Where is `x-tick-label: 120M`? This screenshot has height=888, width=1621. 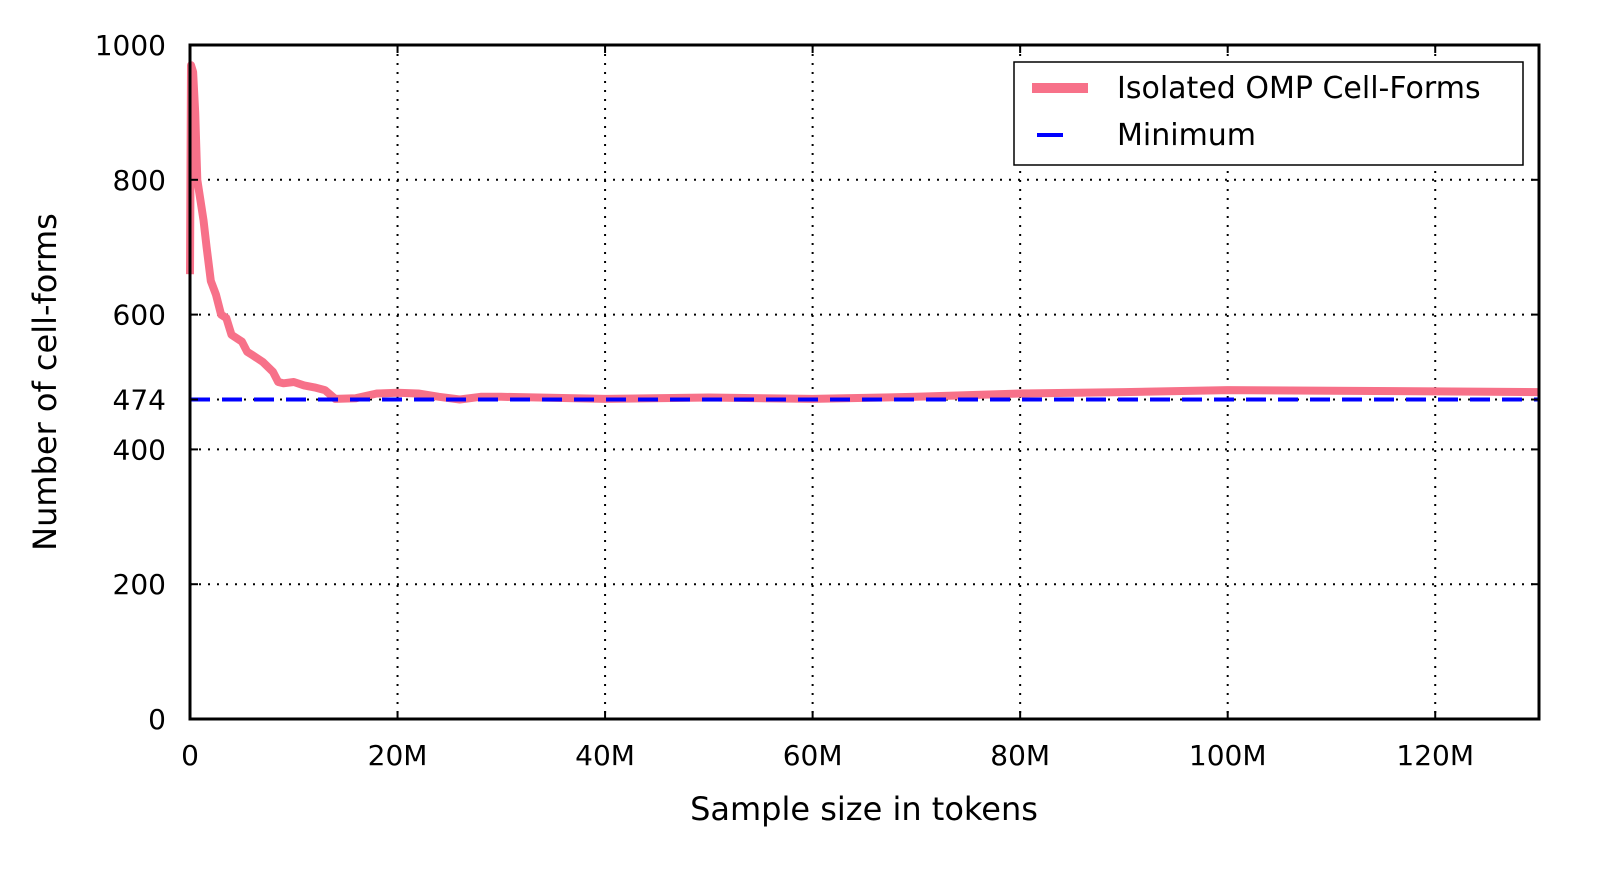 x-tick-label: 120M is located at coordinates (1435, 755).